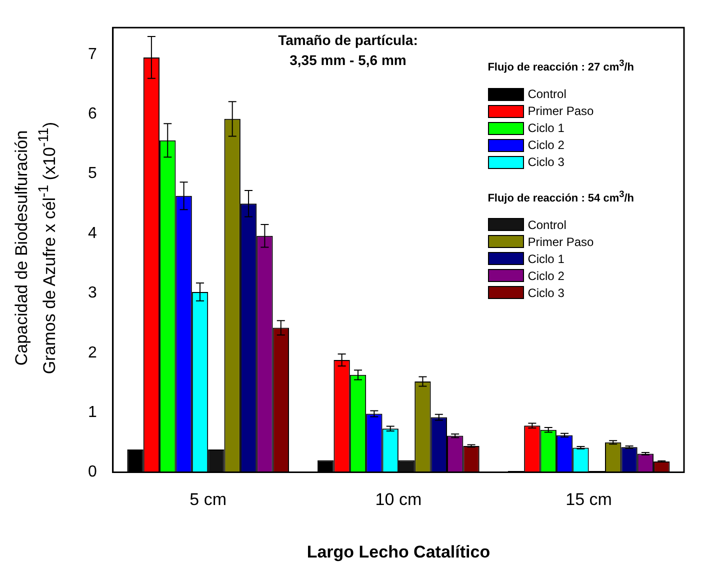 The image size is (702, 580). What do you see at coordinates (92, 353) in the screenshot?
I see `y-tick-label: 2` at bounding box center [92, 353].